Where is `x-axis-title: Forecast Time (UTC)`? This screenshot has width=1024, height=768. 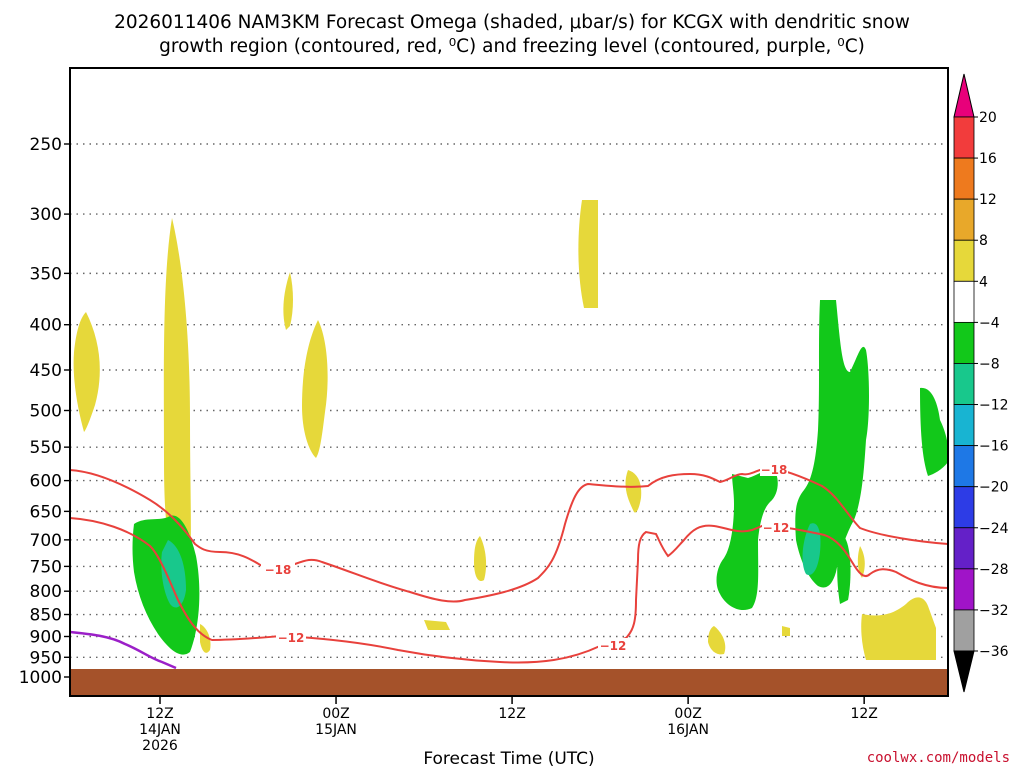 x-axis-title: Forecast Time (UTC) is located at coordinates (508, 758).